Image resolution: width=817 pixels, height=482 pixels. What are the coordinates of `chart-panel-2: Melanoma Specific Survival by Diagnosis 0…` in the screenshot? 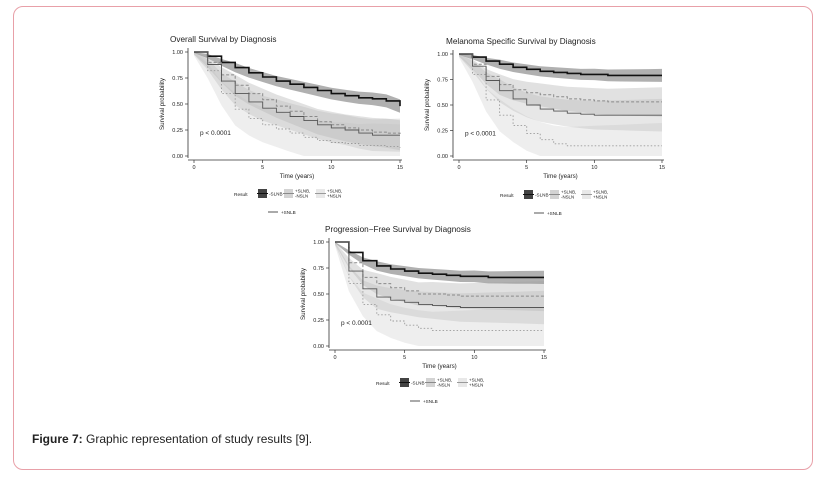 It's located at (544, 126).